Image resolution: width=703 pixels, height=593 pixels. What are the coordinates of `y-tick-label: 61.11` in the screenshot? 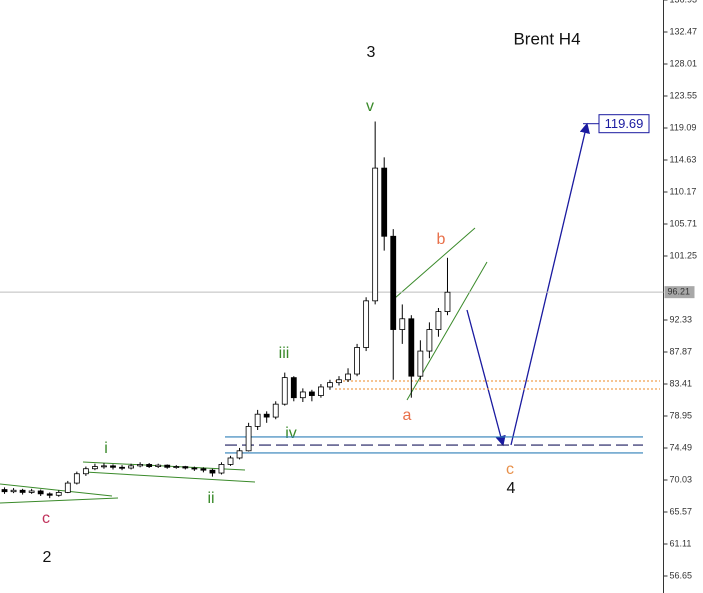 It's located at (681, 543).